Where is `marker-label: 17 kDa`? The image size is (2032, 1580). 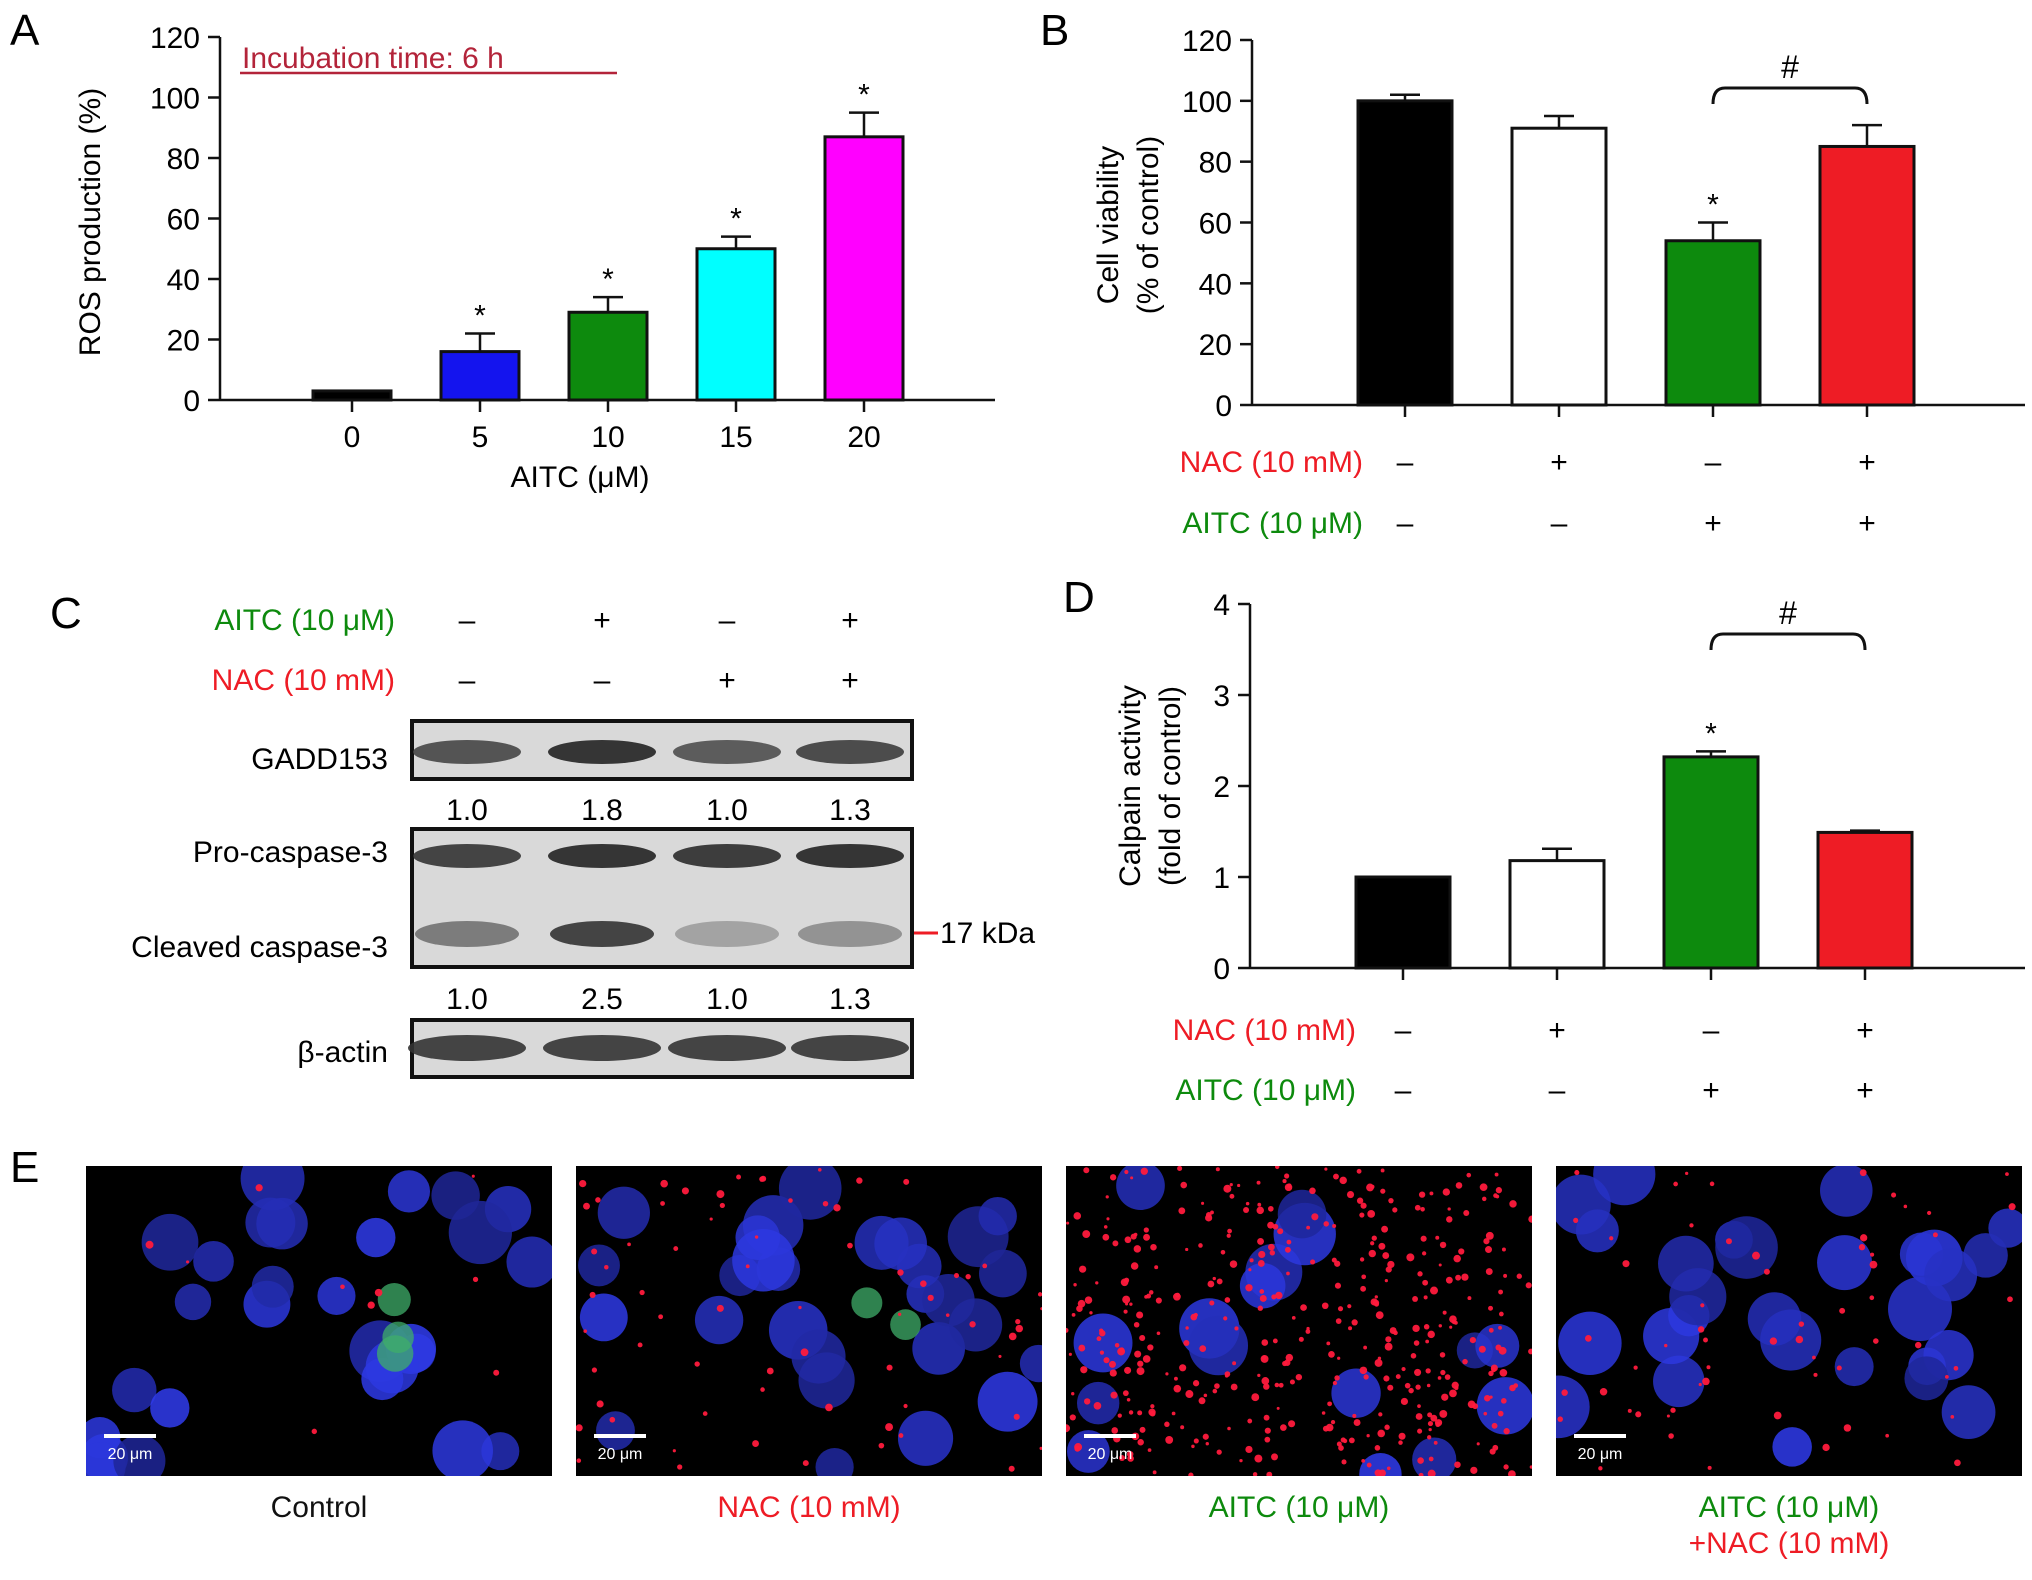
marker-label: 17 kDa is located at coordinates (987, 933).